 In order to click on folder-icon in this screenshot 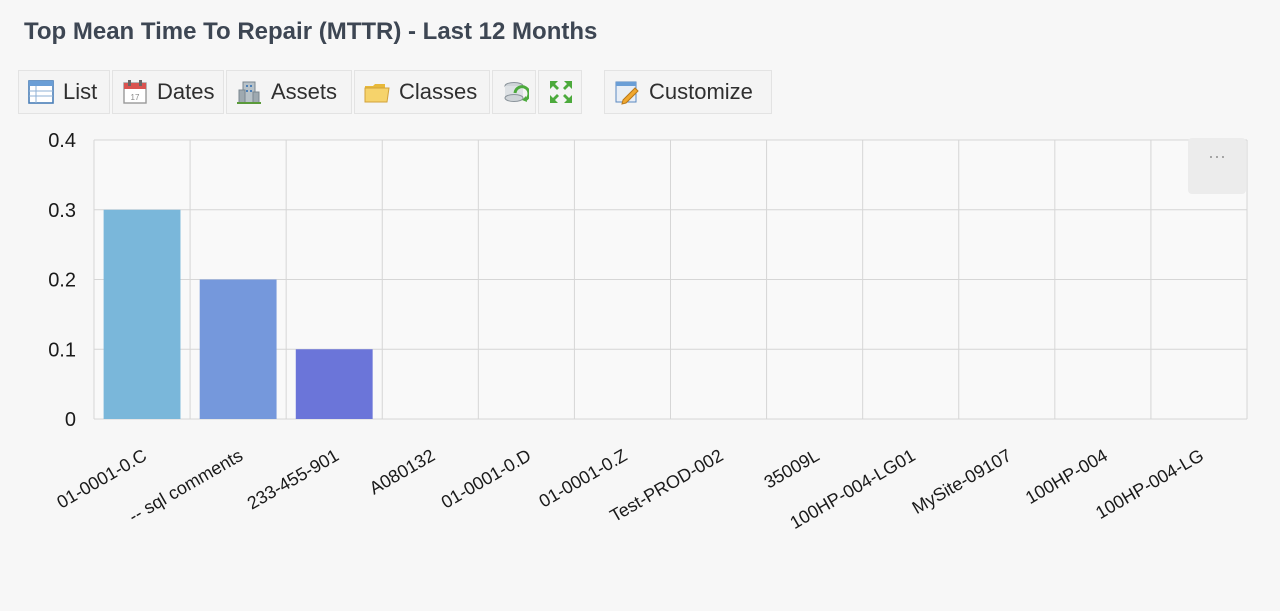, I will do `click(377, 92)`.